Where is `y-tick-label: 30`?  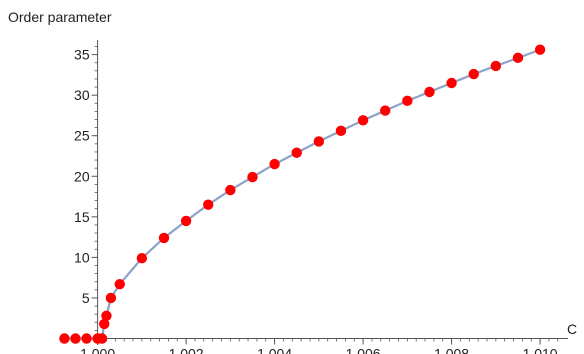 y-tick-label: 30 is located at coordinates (82, 95).